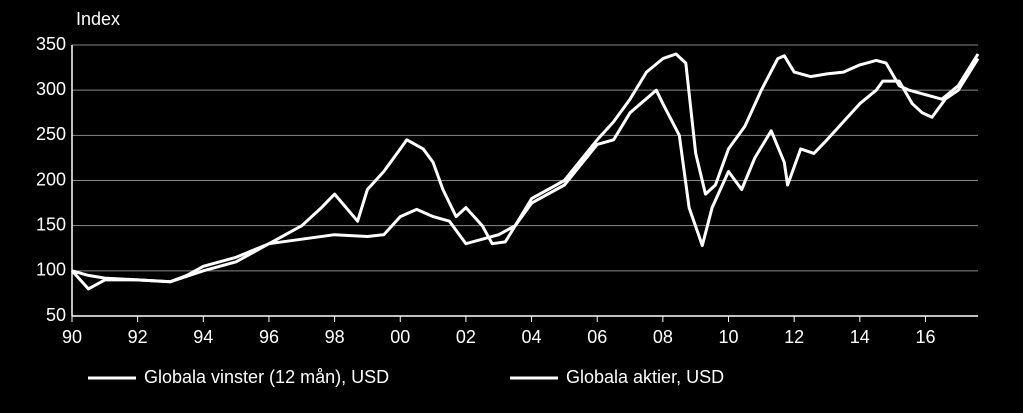  What do you see at coordinates (269, 337) in the screenshot?
I see `x-tick-label: 96` at bounding box center [269, 337].